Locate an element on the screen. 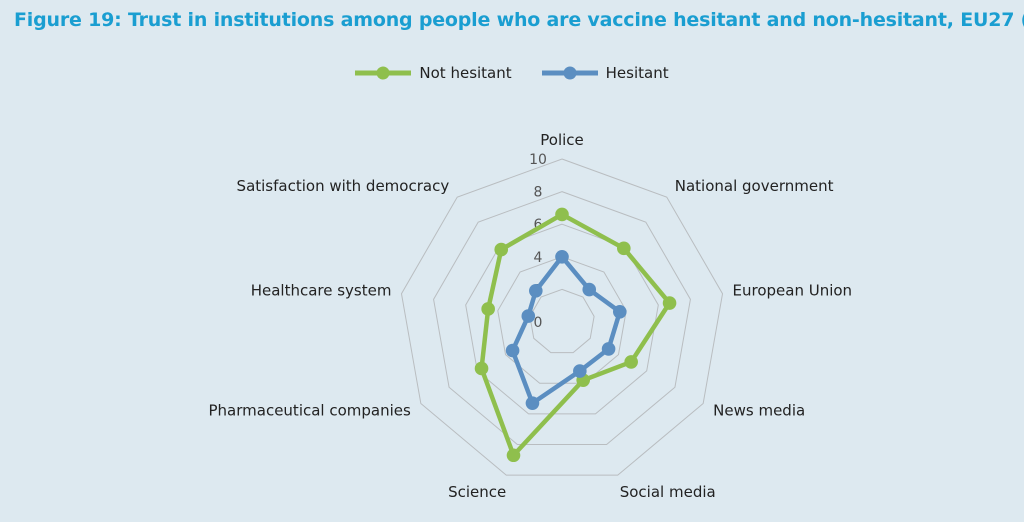  tick-label: 10 is located at coordinates (538, 160).